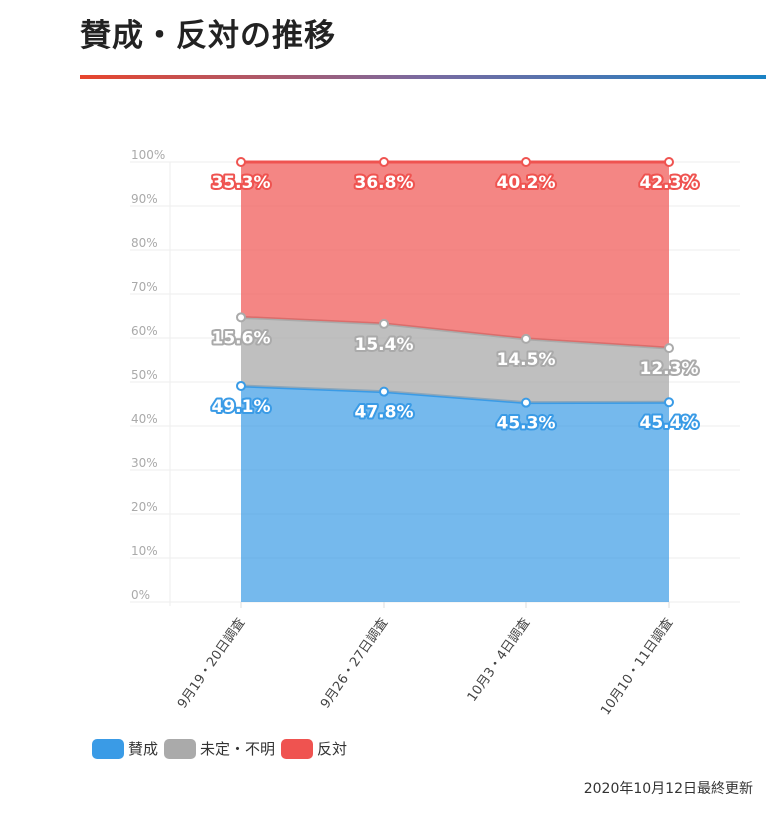 This screenshot has height=814, width=779. What do you see at coordinates (384, 413) in the screenshot?
I see `data-label: 47.8%` at bounding box center [384, 413].